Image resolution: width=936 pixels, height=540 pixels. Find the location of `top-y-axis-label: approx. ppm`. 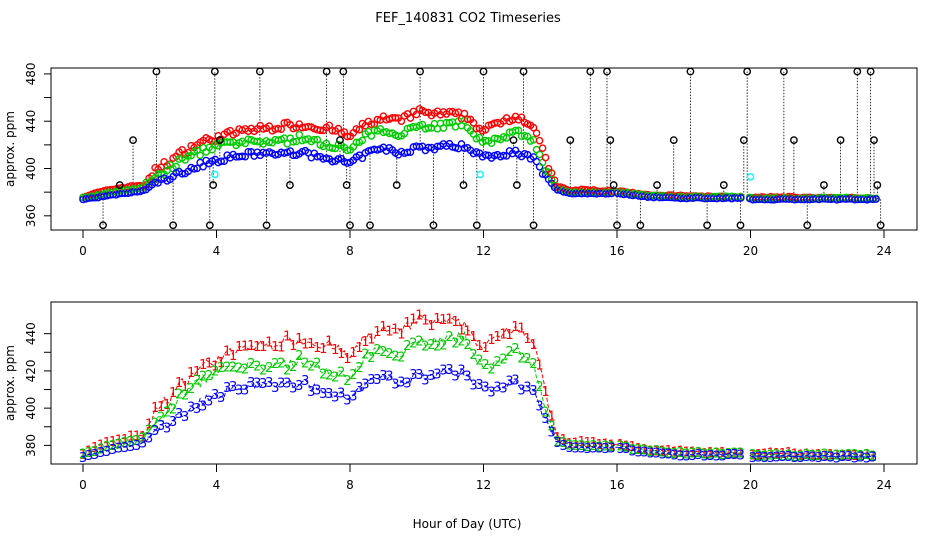

top-y-axis-label: approx. ppm is located at coordinates (10, 149).